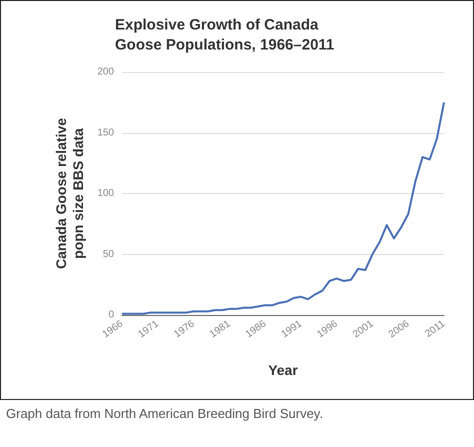 This screenshot has height=447, width=474. Describe the element at coordinates (105, 72) in the screenshot. I see `y-tick-label: 200` at that location.